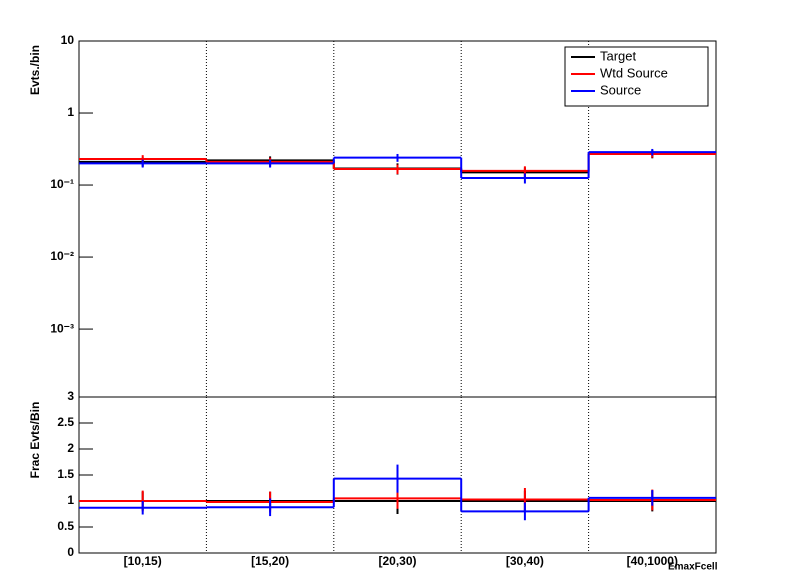  What do you see at coordinates (693, 567) in the screenshot?
I see `x-axis-title: EmaxFcell` at bounding box center [693, 567].